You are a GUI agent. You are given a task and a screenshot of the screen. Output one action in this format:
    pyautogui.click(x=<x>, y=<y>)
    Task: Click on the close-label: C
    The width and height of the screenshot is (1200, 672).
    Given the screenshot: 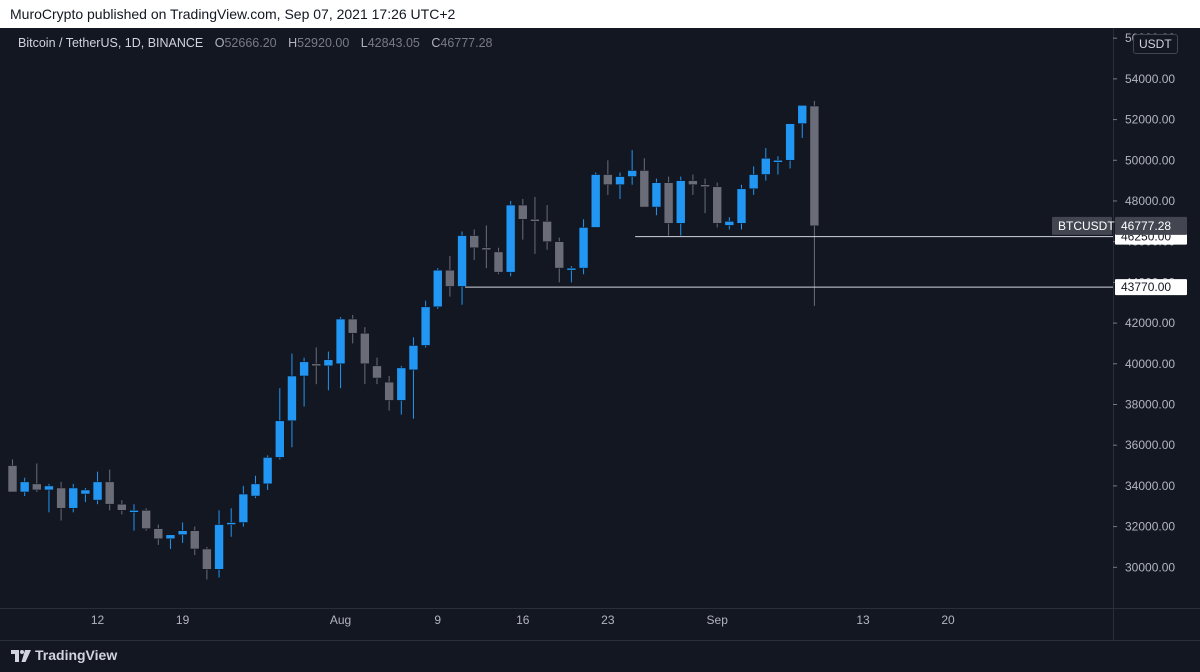 What is the action you would take?
    pyautogui.click(x=436, y=43)
    